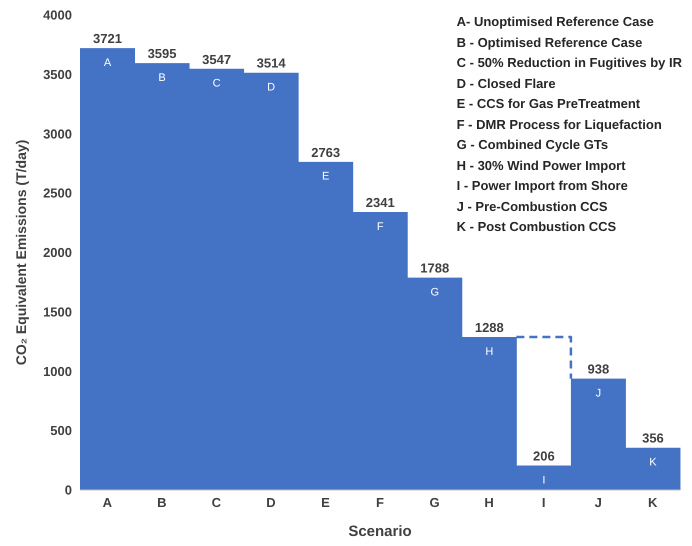 This screenshot has height=546, width=692. What do you see at coordinates (435, 292) in the screenshot?
I see `category-label: G` at bounding box center [435, 292].